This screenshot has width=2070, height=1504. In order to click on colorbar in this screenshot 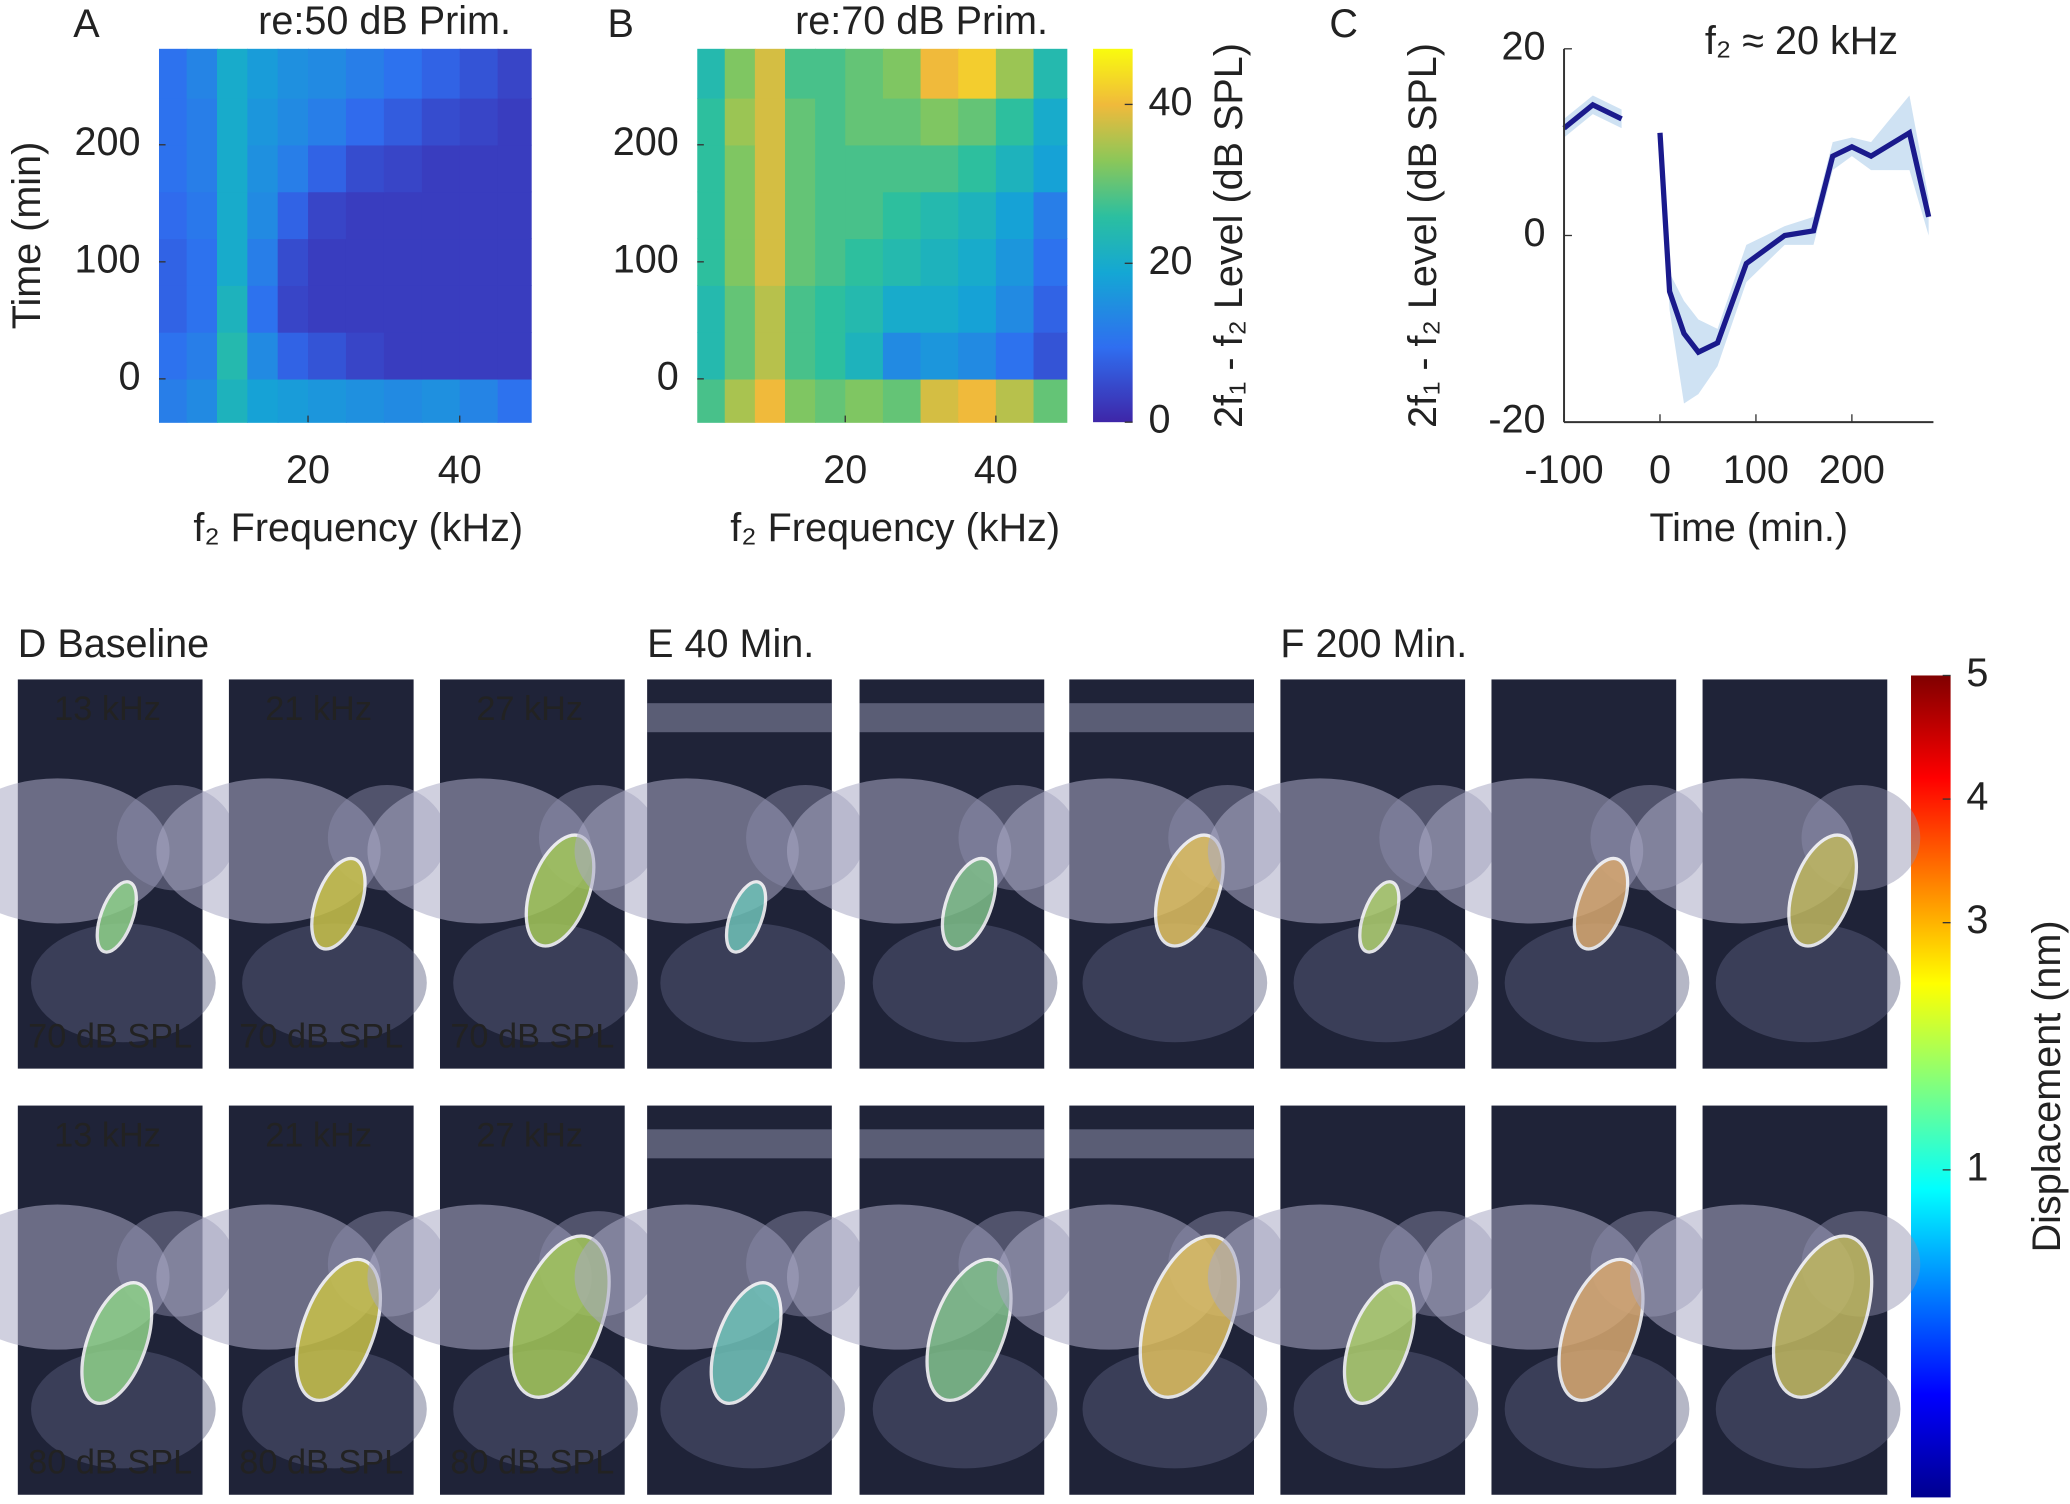, I will do `click(1113, 235)`.